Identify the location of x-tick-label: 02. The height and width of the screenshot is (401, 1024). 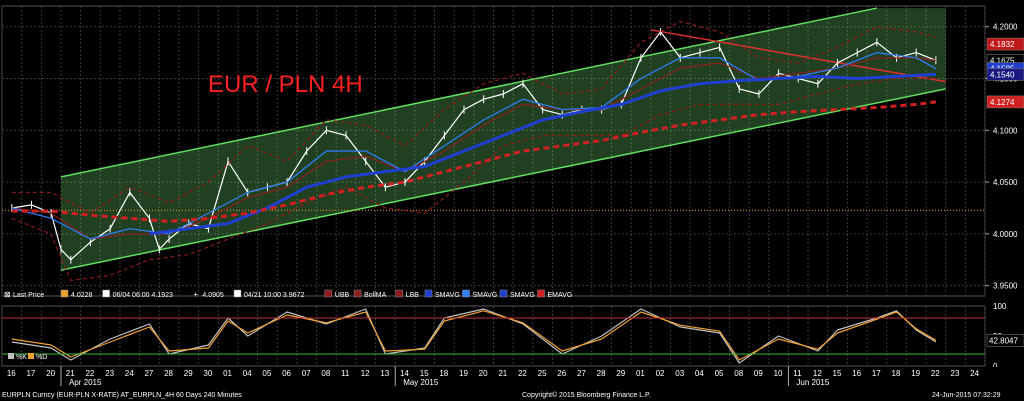
(660, 373).